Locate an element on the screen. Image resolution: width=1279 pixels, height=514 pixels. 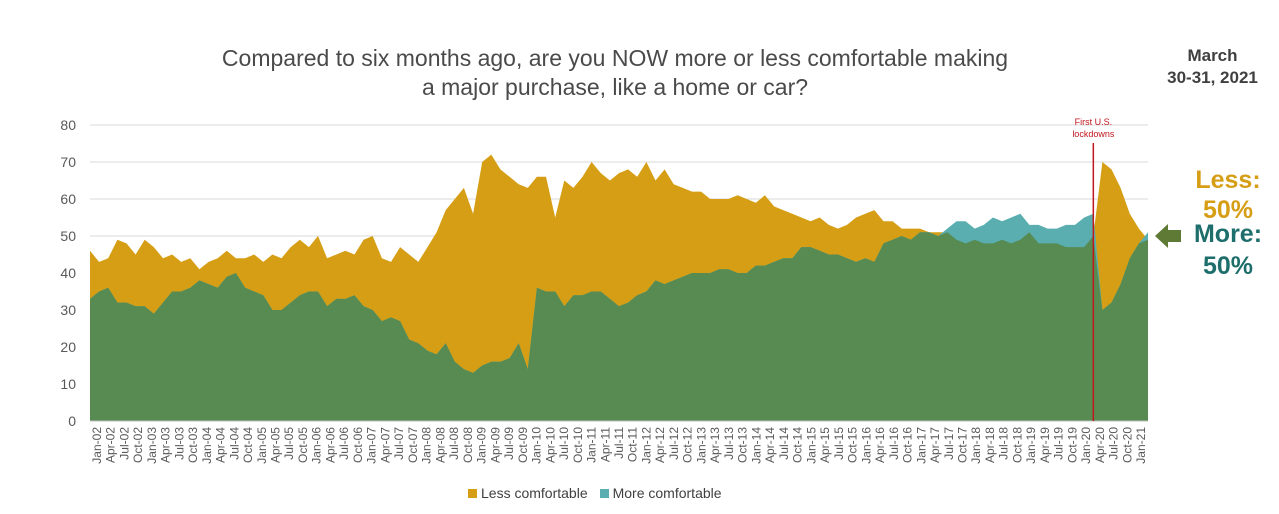
y-tick-label: 40 is located at coordinates (68, 273).